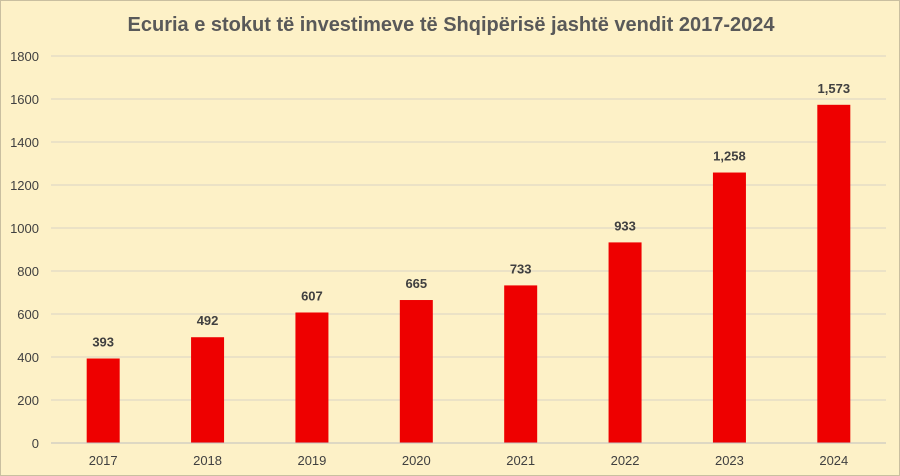 The height and width of the screenshot is (476, 900). I want to click on data-label-2024: 1,573, so click(834, 88).